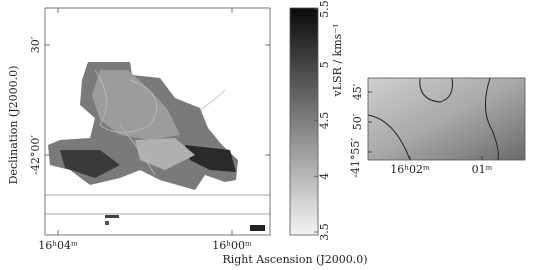  Describe the element at coordinates (13, 125) in the screenshot. I see `y-axis-label: Declination (J2000.0)` at that location.